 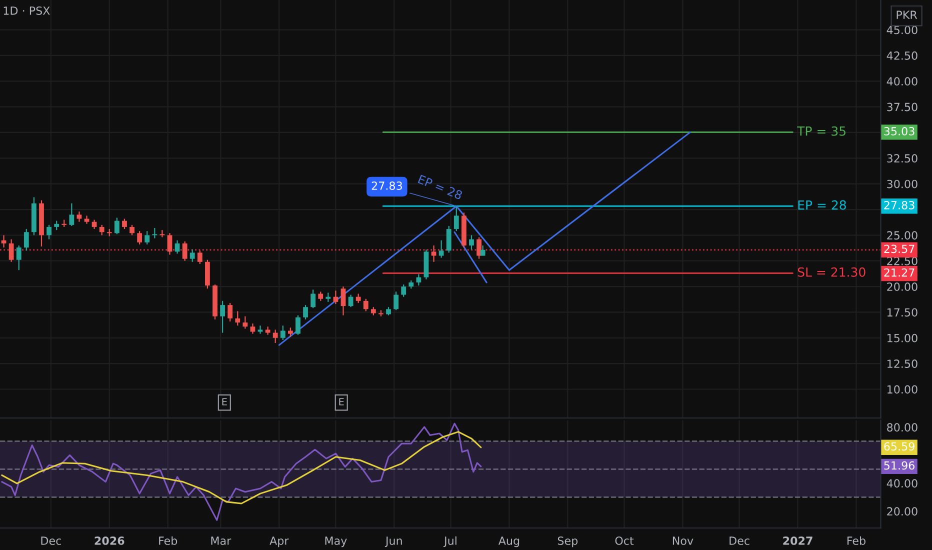 I want to click on annotation: 51.96, so click(x=899, y=465).